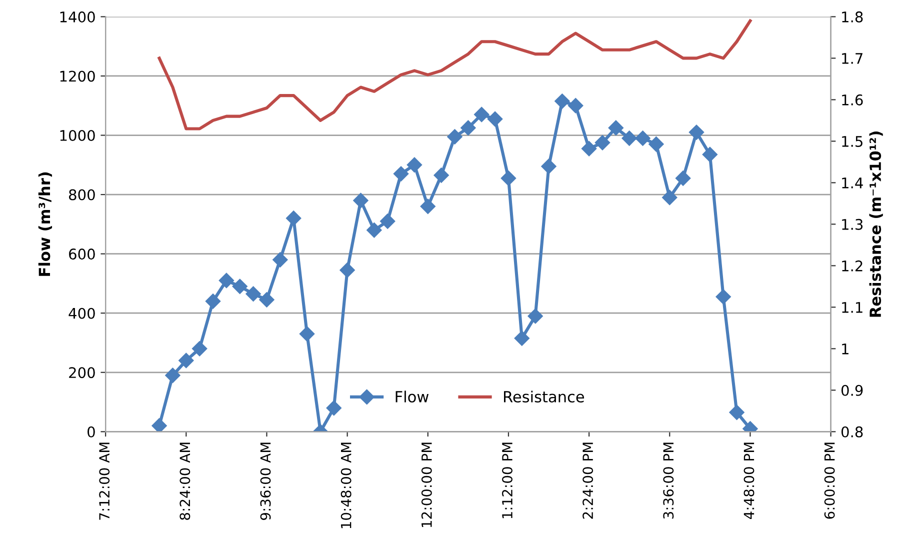 Image resolution: width=918 pixels, height=557 pixels. What do you see at coordinates (852, 183) in the screenshot?
I see `y2-tick-label: 1.4` at bounding box center [852, 183].